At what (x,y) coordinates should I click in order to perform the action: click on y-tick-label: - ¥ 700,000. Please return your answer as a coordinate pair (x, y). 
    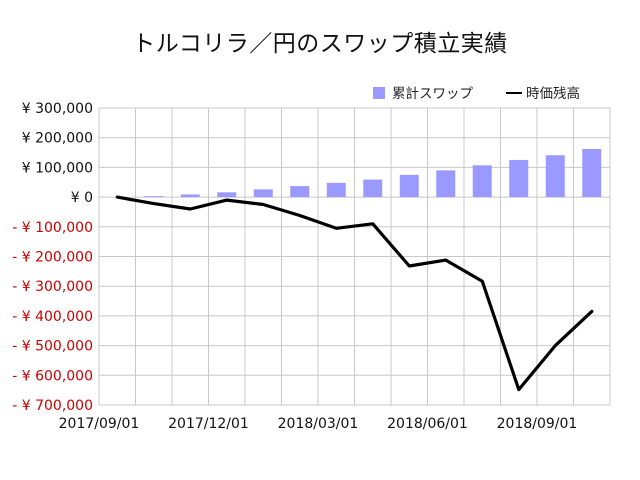
    Looking at the image, I should click on (52, 406).